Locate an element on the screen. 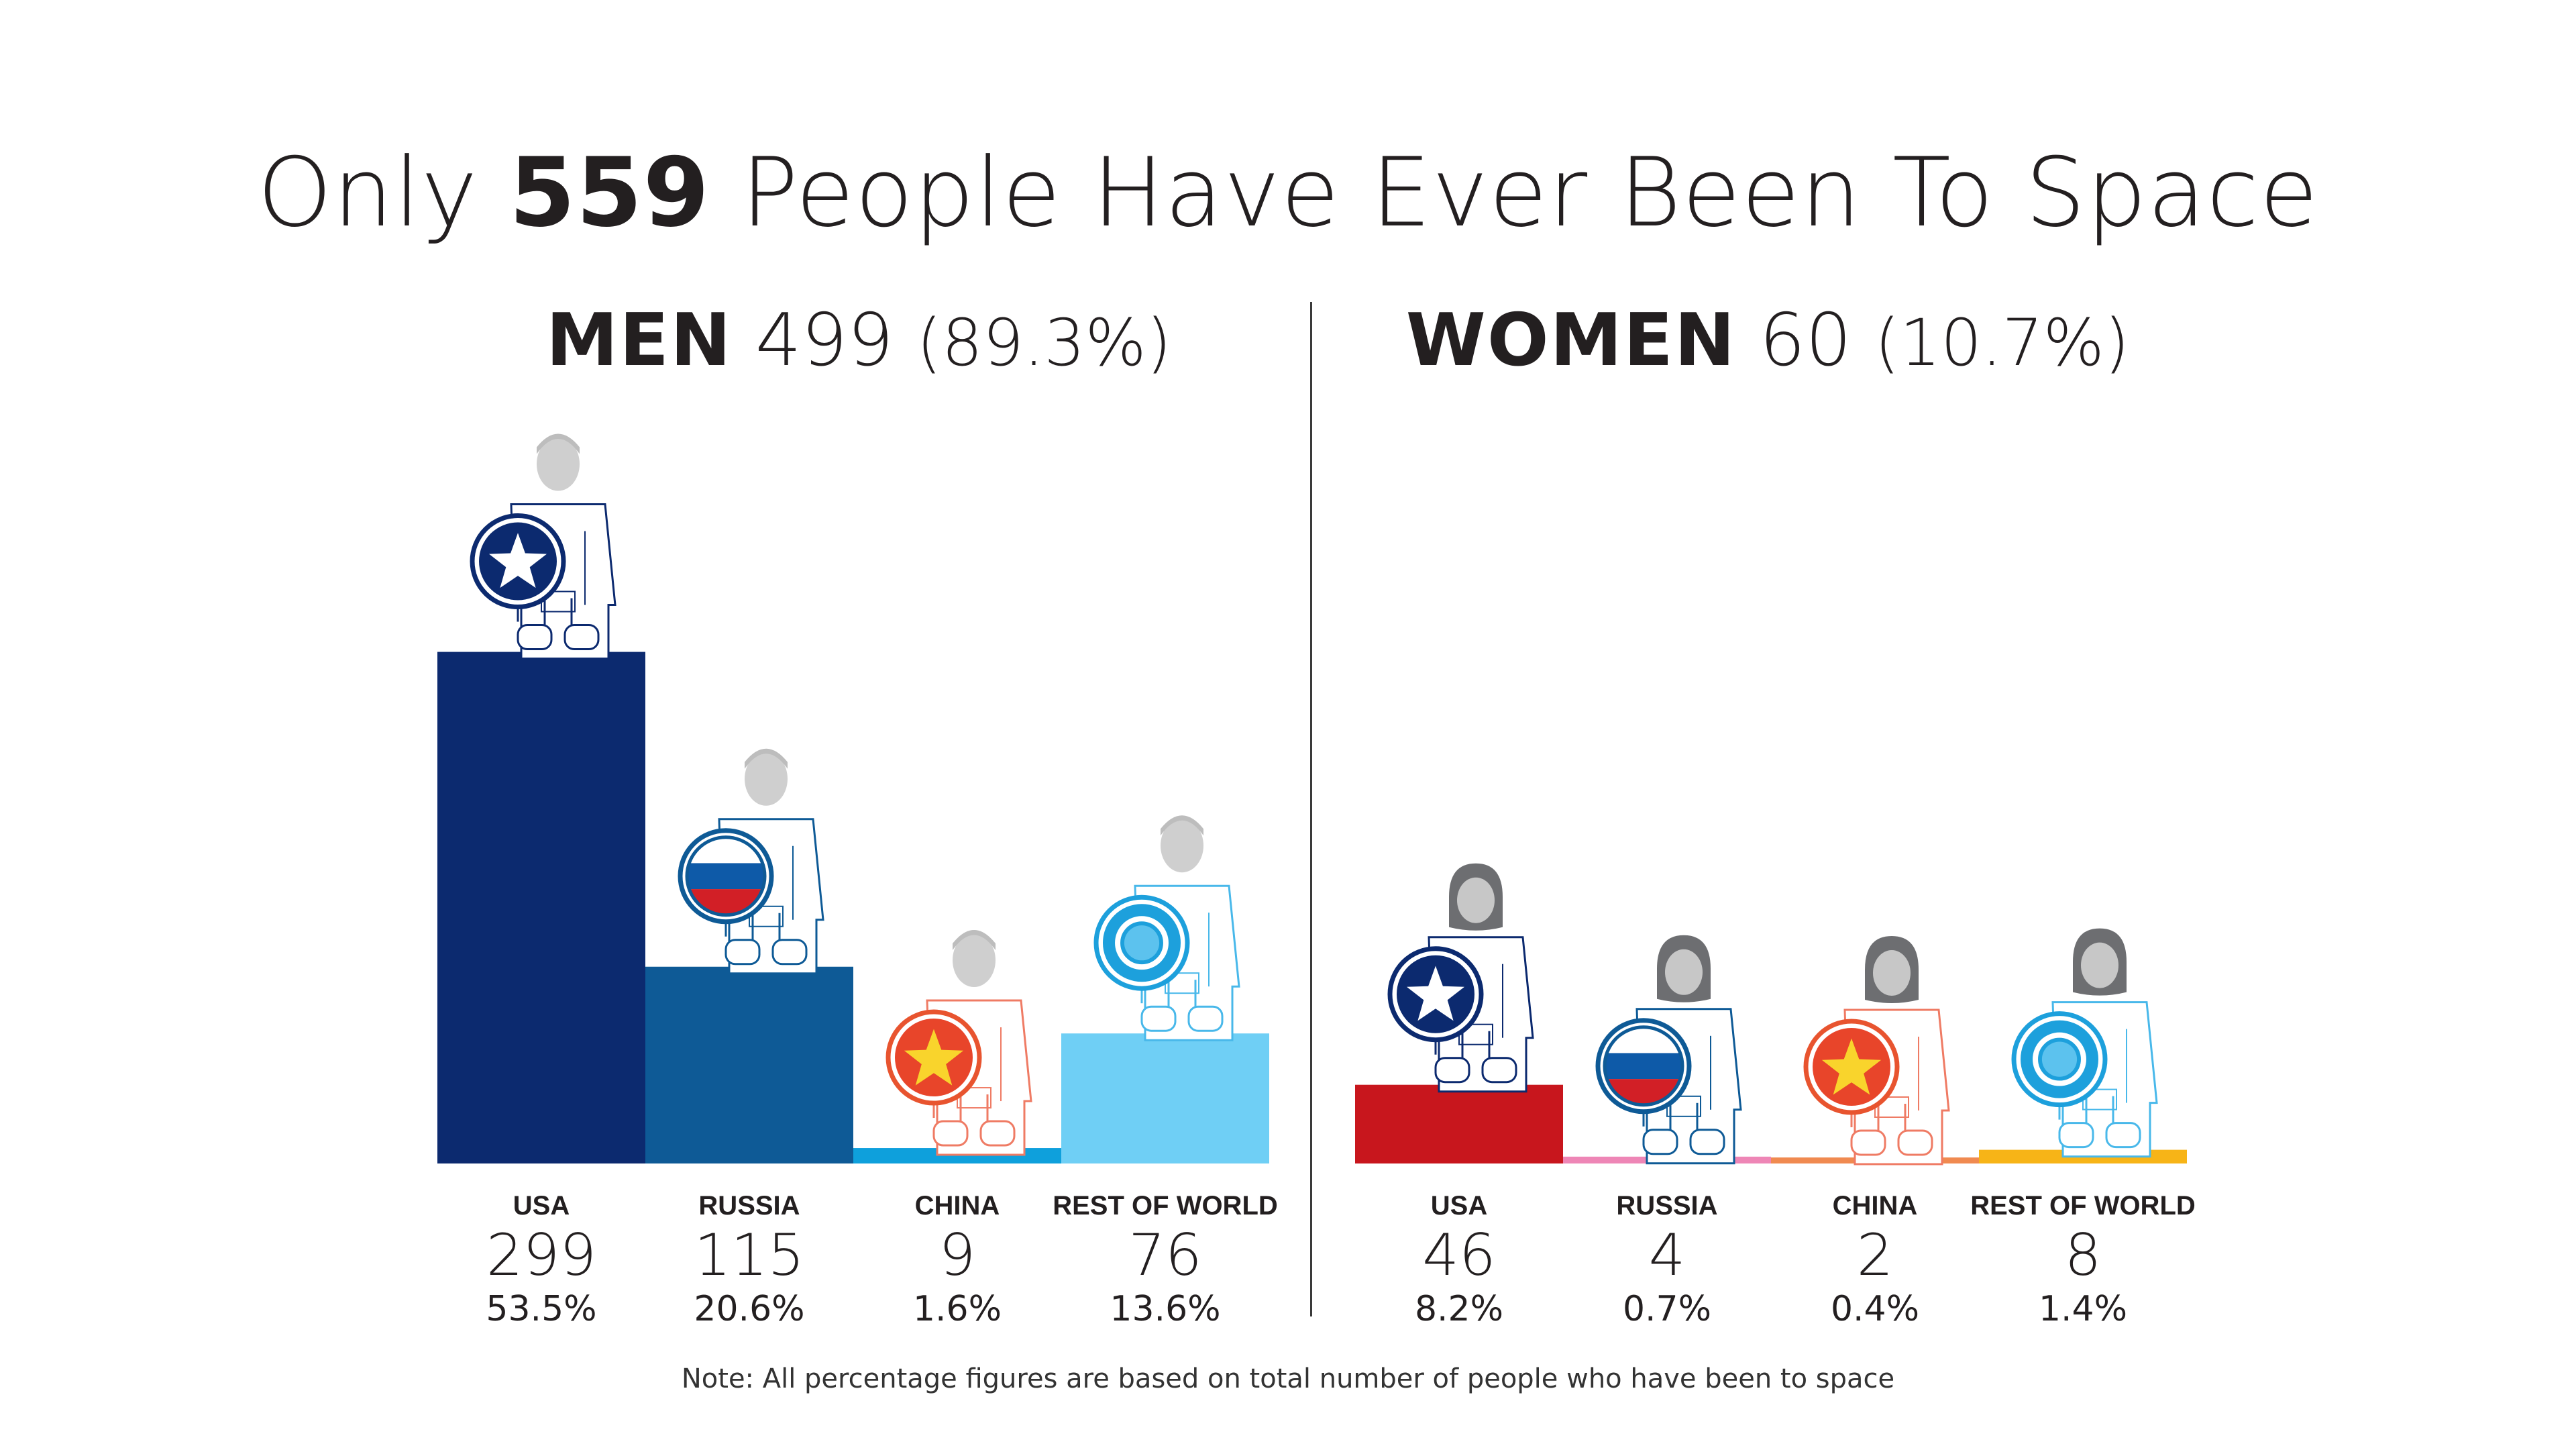 The image size is (2576, 1450). panel-divider is located at coordinates (1311, 809).